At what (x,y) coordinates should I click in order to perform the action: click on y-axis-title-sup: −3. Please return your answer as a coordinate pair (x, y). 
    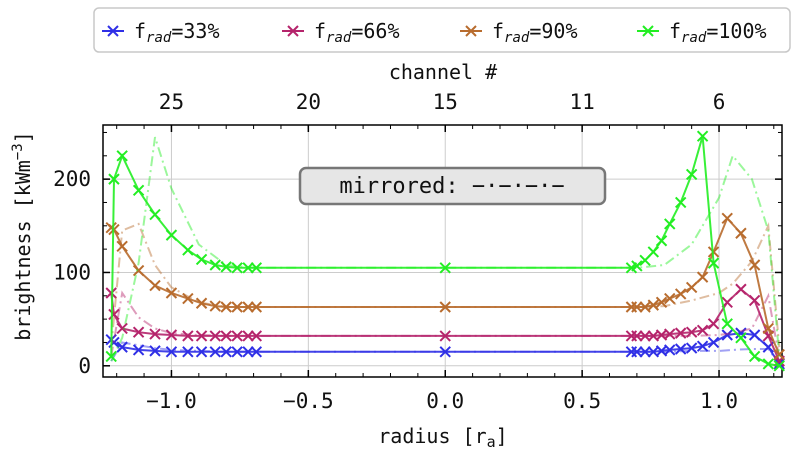
    Looking at the image, I should click on (18, 151).